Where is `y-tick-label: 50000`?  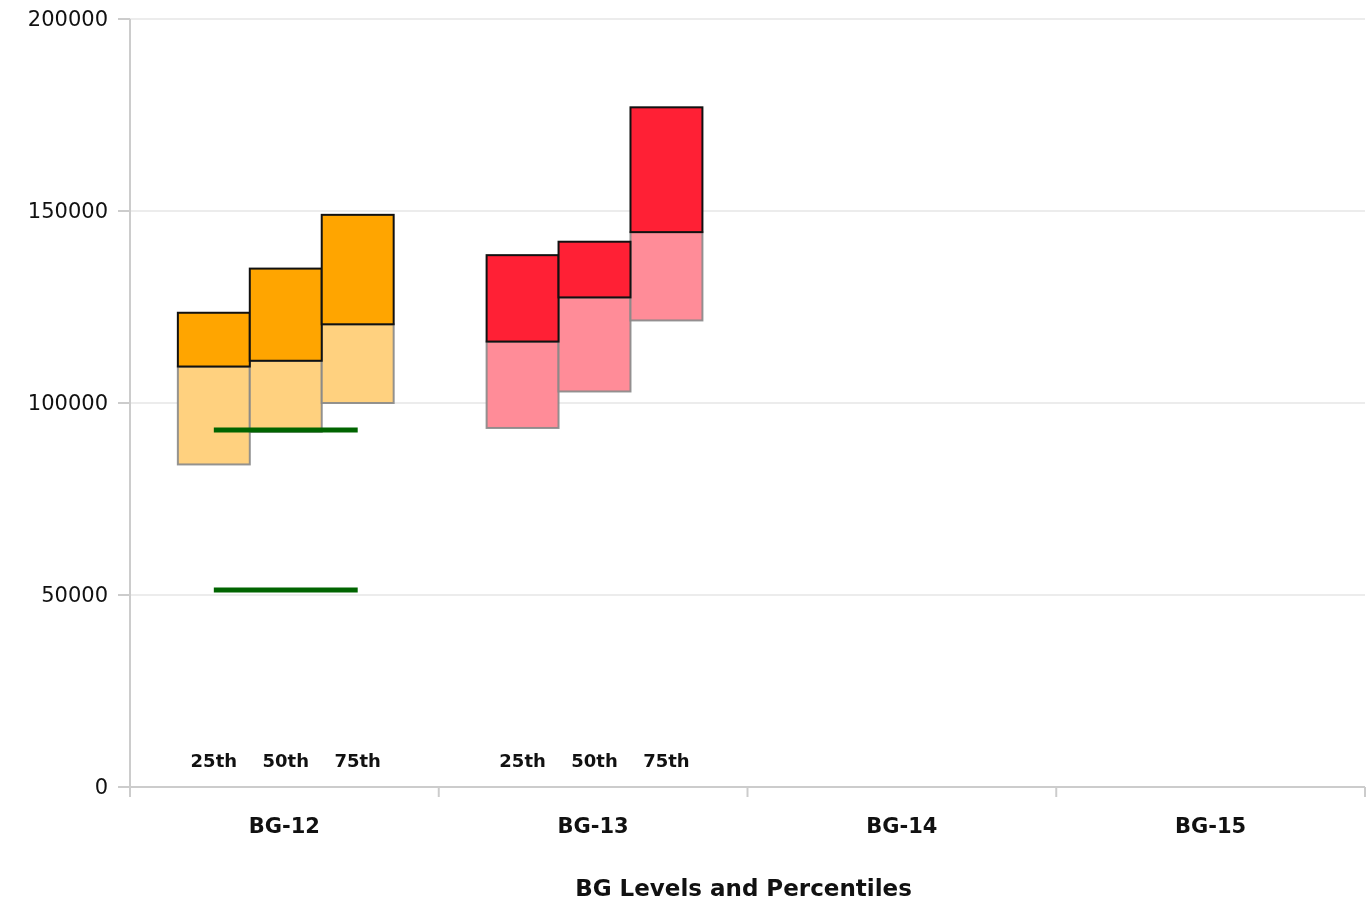 y-tick-label: 50000 is located at coordinates (74, 595).